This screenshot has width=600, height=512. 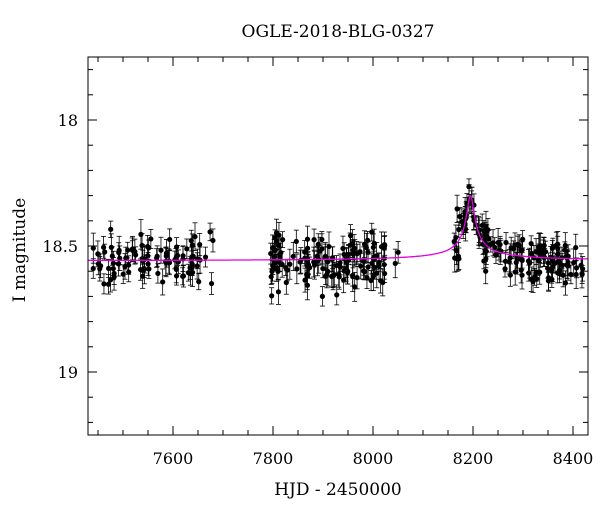 What do you see at coordinates (373, 458) in the screenshot?
I see `x-tick-label: 8000` at bounding box center [373, 458].